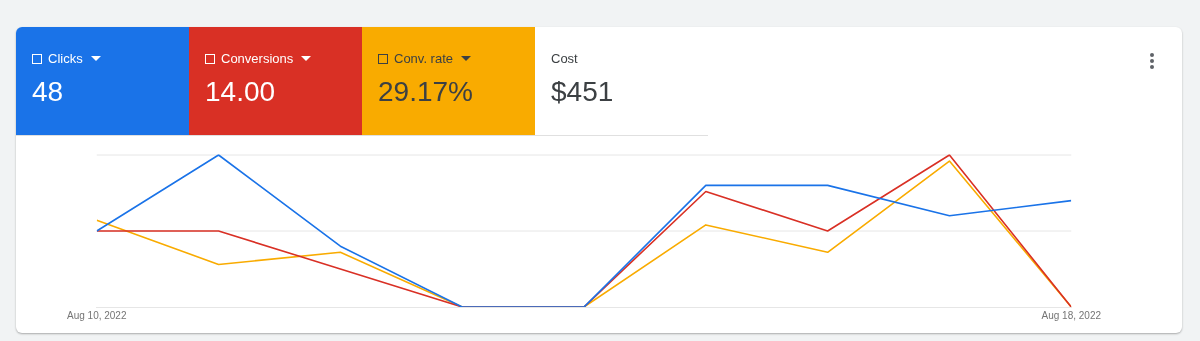 This screenshot has width=1200, height=341. I want to click on text: 14.00, so click(241, 92).